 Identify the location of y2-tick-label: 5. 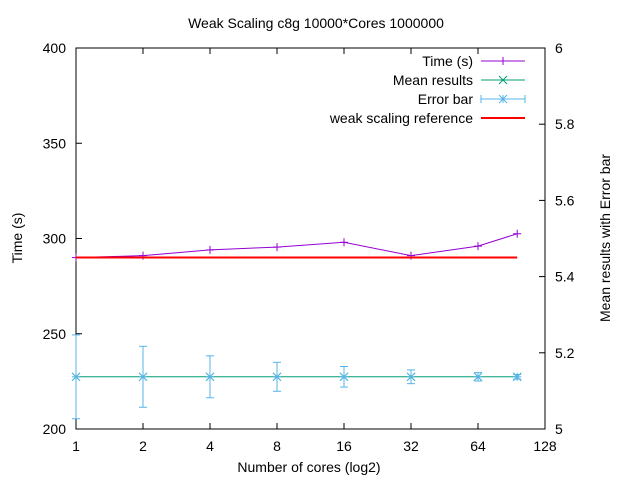
(559, 429).